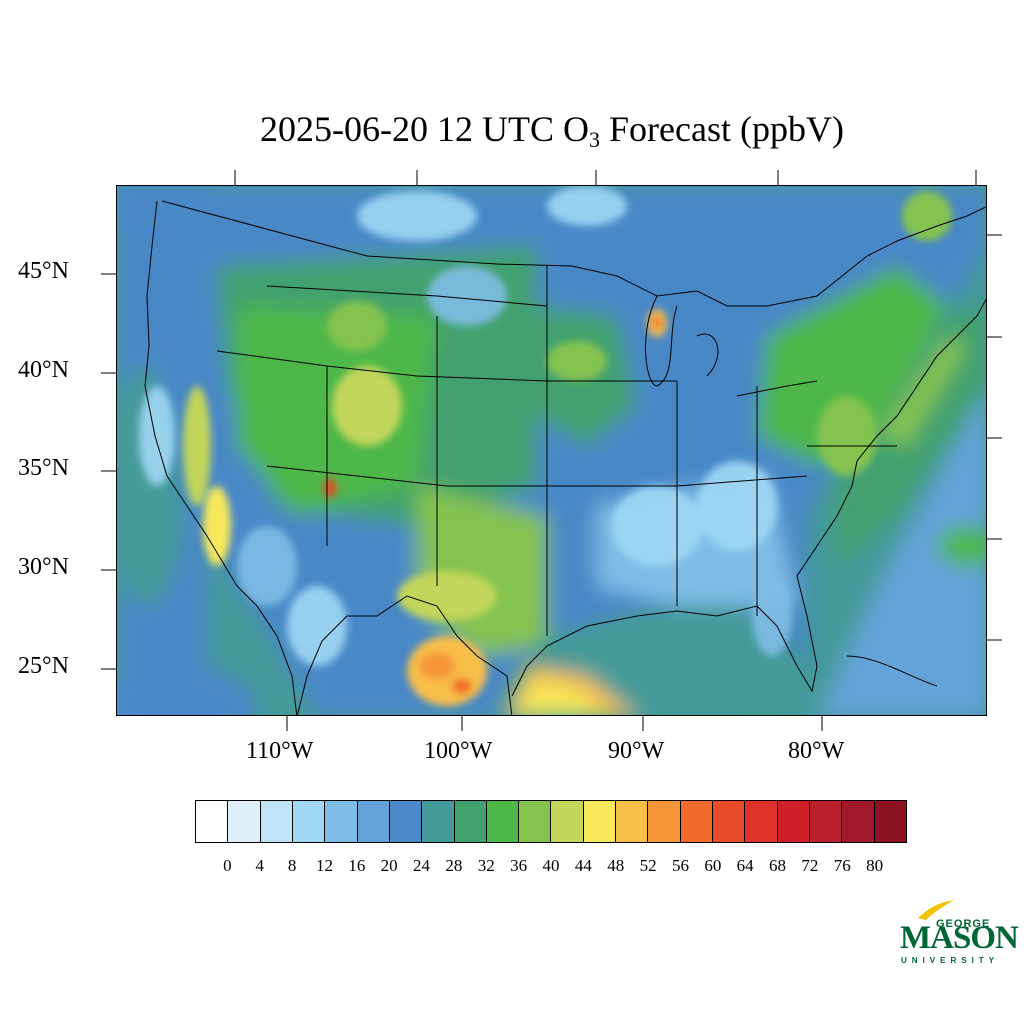  Describe the element at coordinates (722, 129) in the screenshot. I see `title-suffix: Forecast (ppbV)` at that location.